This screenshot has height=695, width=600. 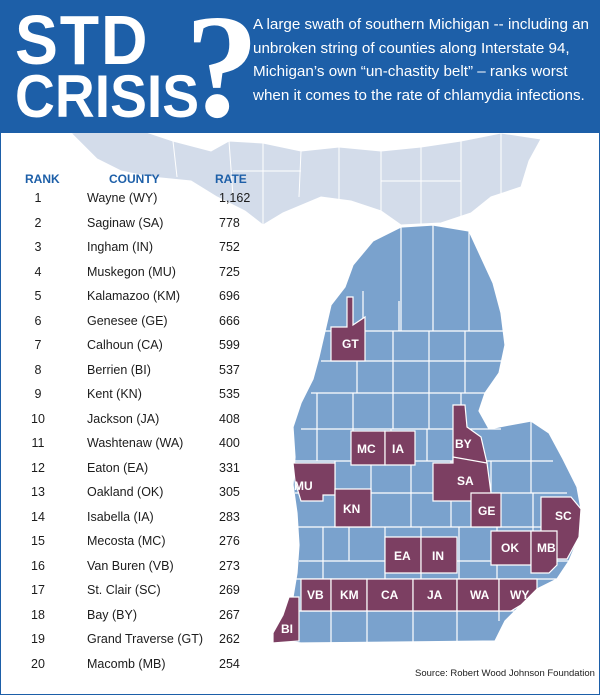 What do you see at coordinates (229, 247) in the screenshot?
I see `rate-cell: 752` at bounding box center [229, 247].